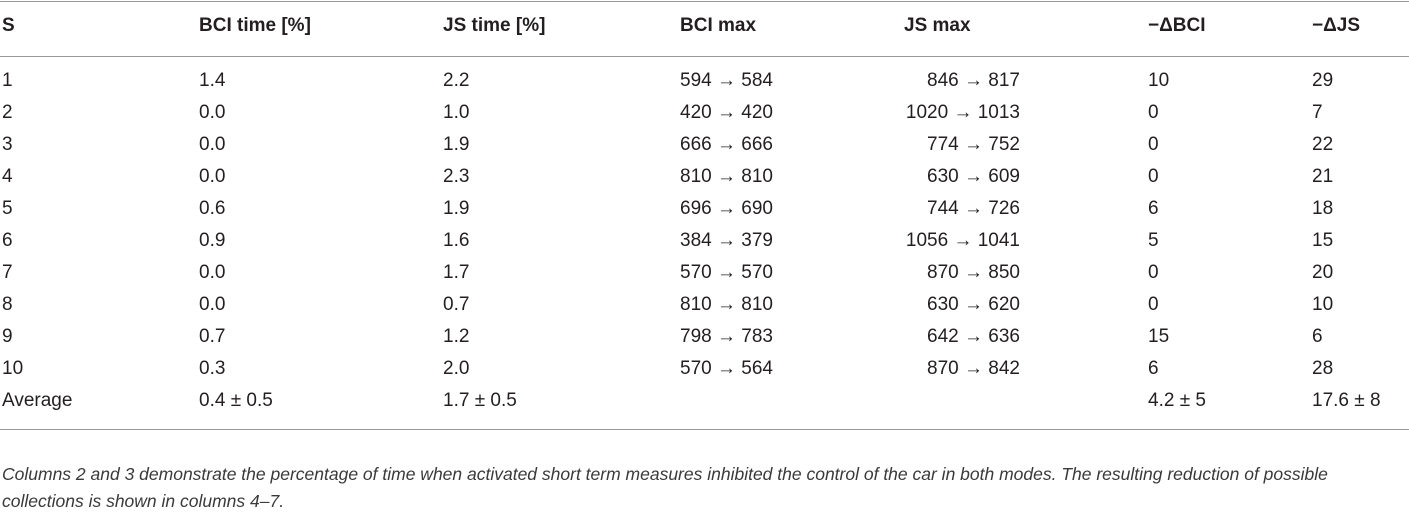 This screenshot has height=515, width=1409. I want to click on cell-bci-max: 594 → 584, so click(726, 80).